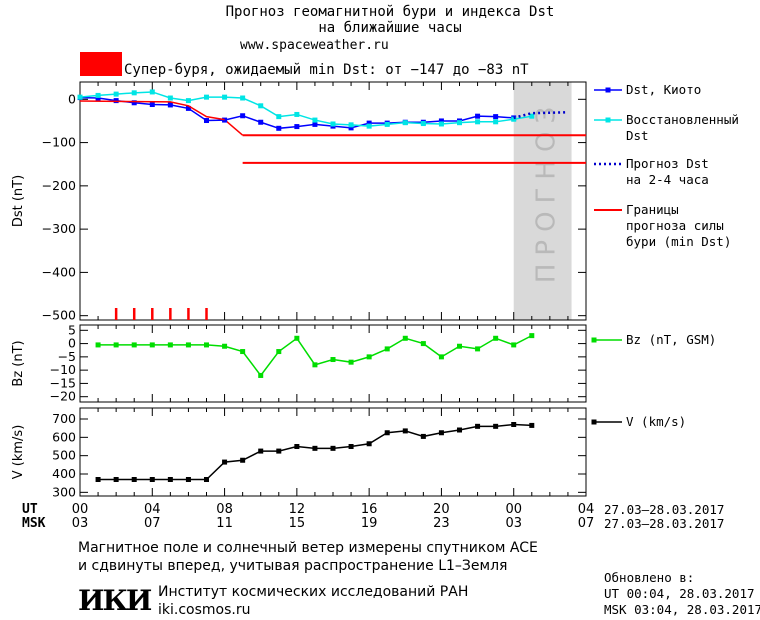  I want to click on x-tick-label-msk: 03, so click(80, 523).